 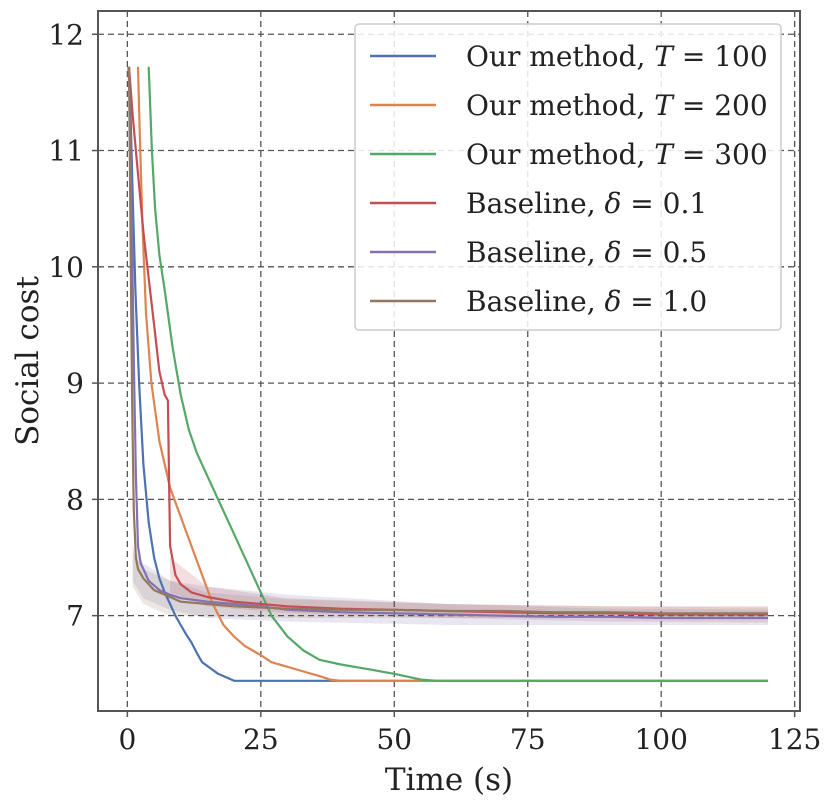 What do you see at coordinates (394, 739) in the screenshot?
I see `x-tick-label: 50` at bounding box center [394, 739].